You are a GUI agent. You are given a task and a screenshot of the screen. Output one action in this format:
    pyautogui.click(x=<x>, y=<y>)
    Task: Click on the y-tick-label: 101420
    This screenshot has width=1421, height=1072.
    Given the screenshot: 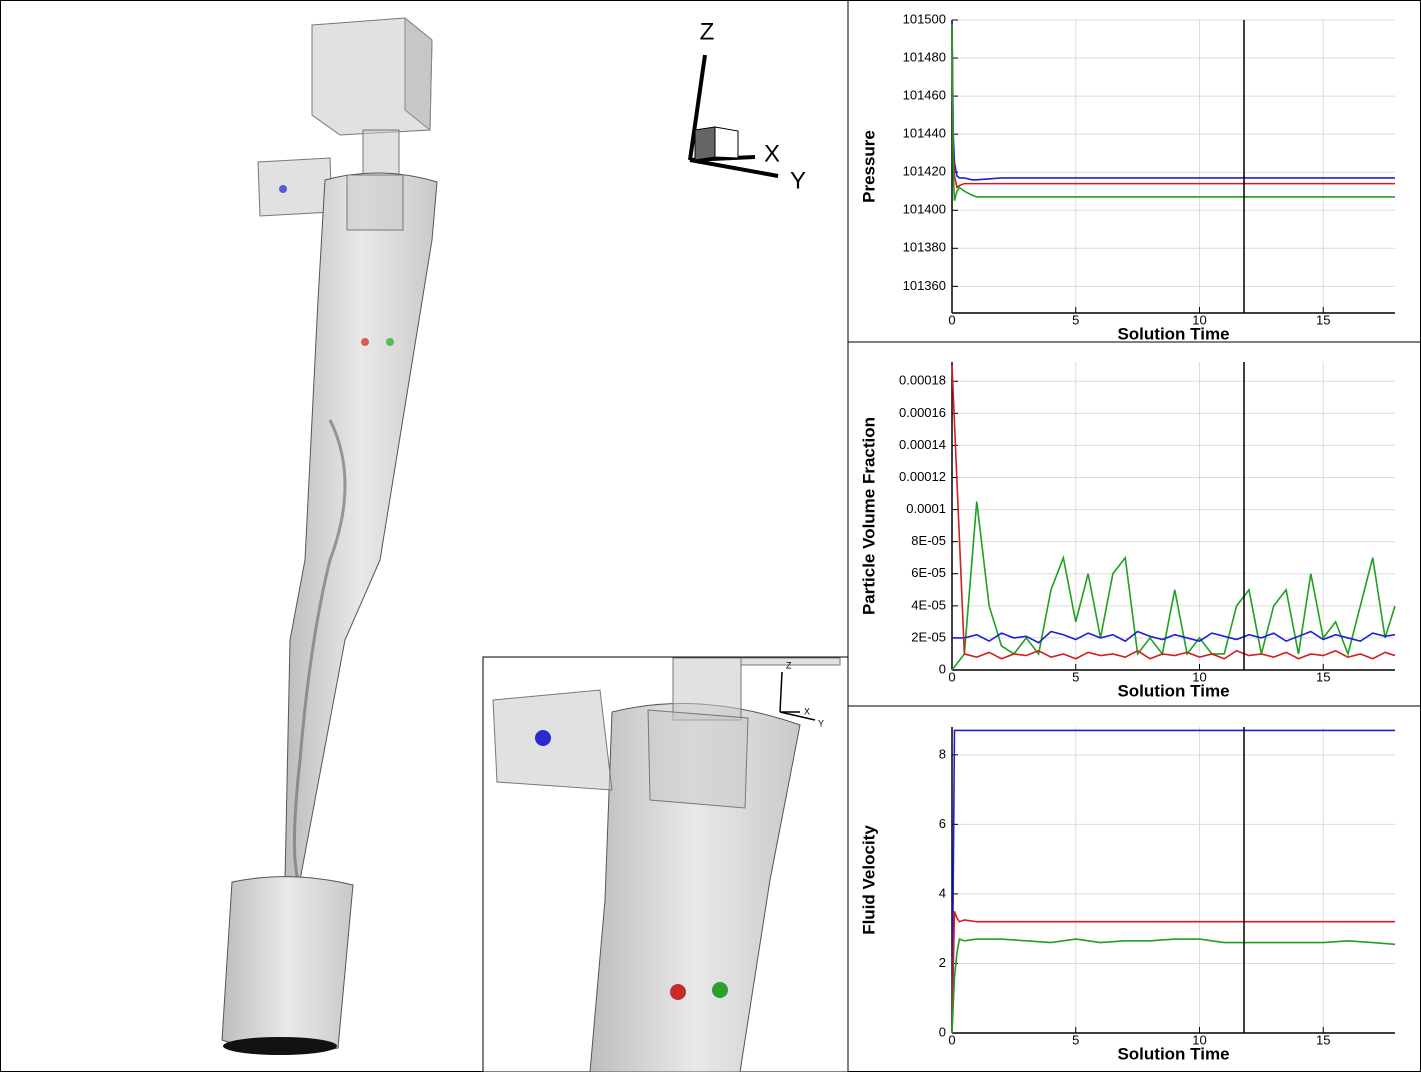 What is the action you would take?
    pyautogui.click(x=924, y=171)
    